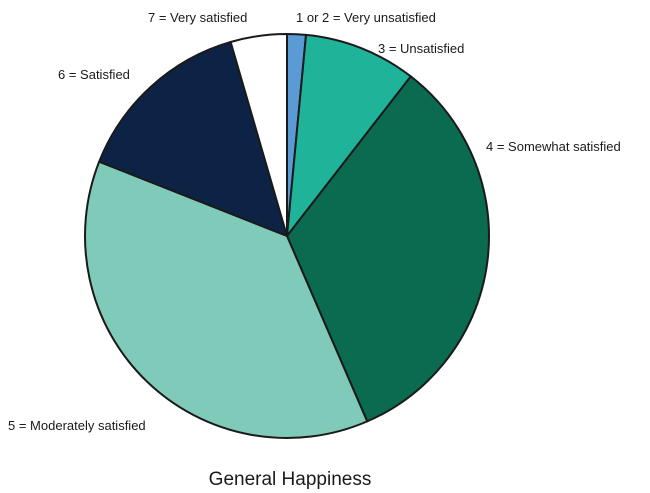 The image size is (650, 493). I want to click on chart-title: General Happiness, so click(290, 479).